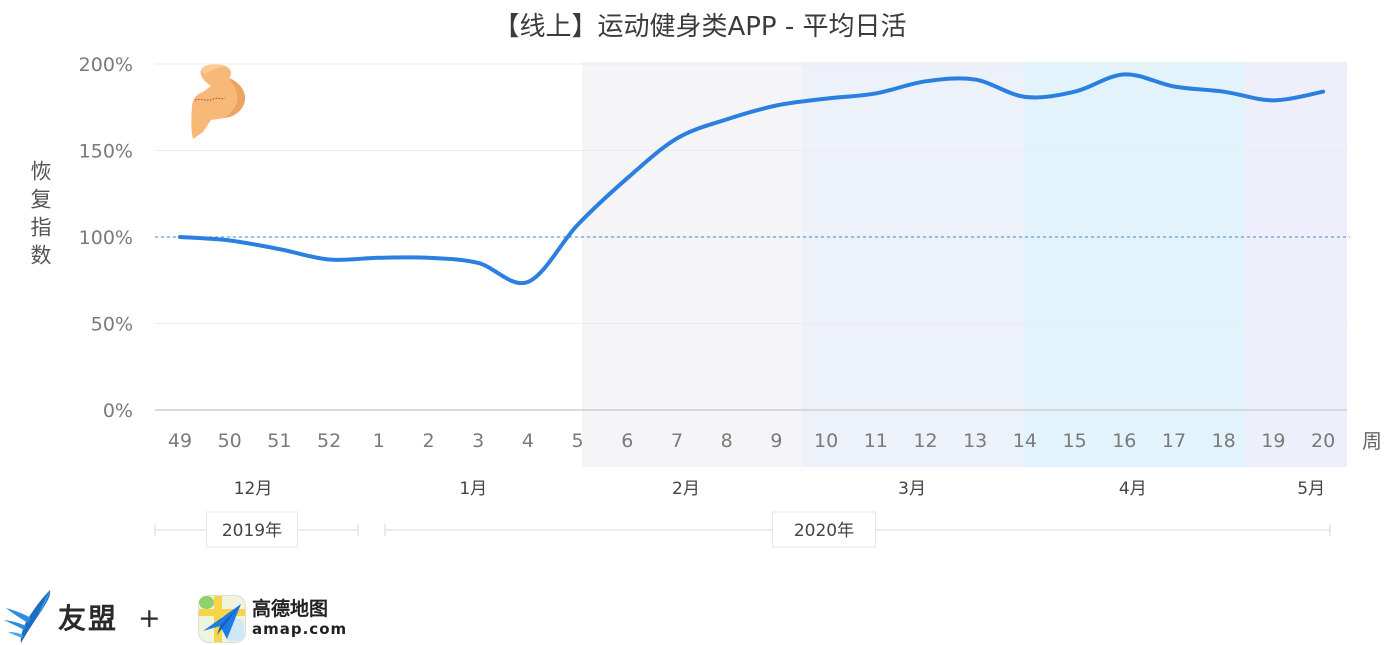  Describe the element at coordinates (826, 441) in the screenshot. I see `x-tick-label: 10` at that location.